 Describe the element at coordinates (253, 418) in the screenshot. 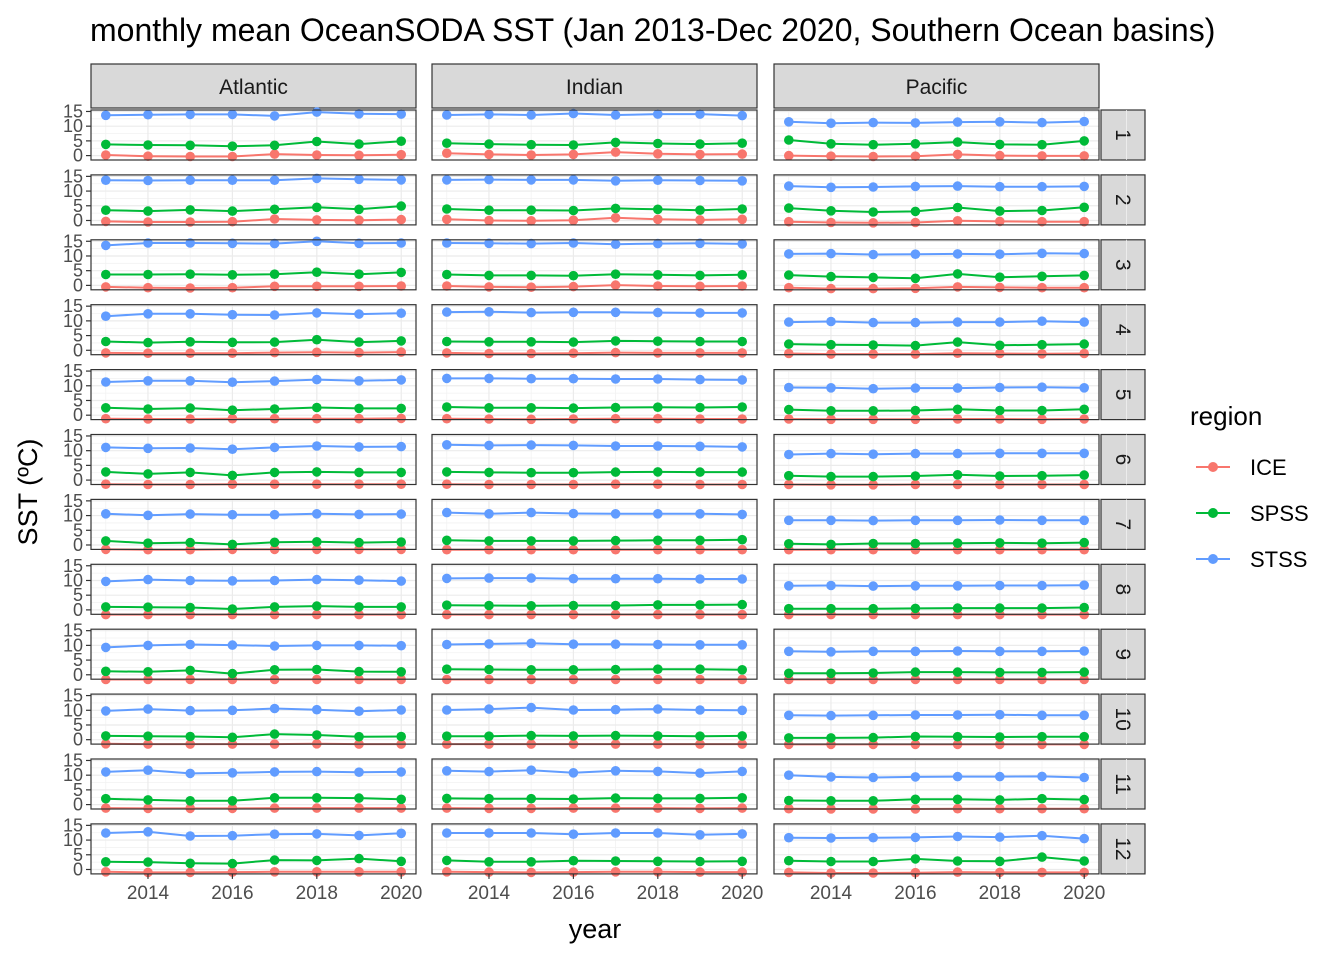

I see `series-line-ice` at that location.